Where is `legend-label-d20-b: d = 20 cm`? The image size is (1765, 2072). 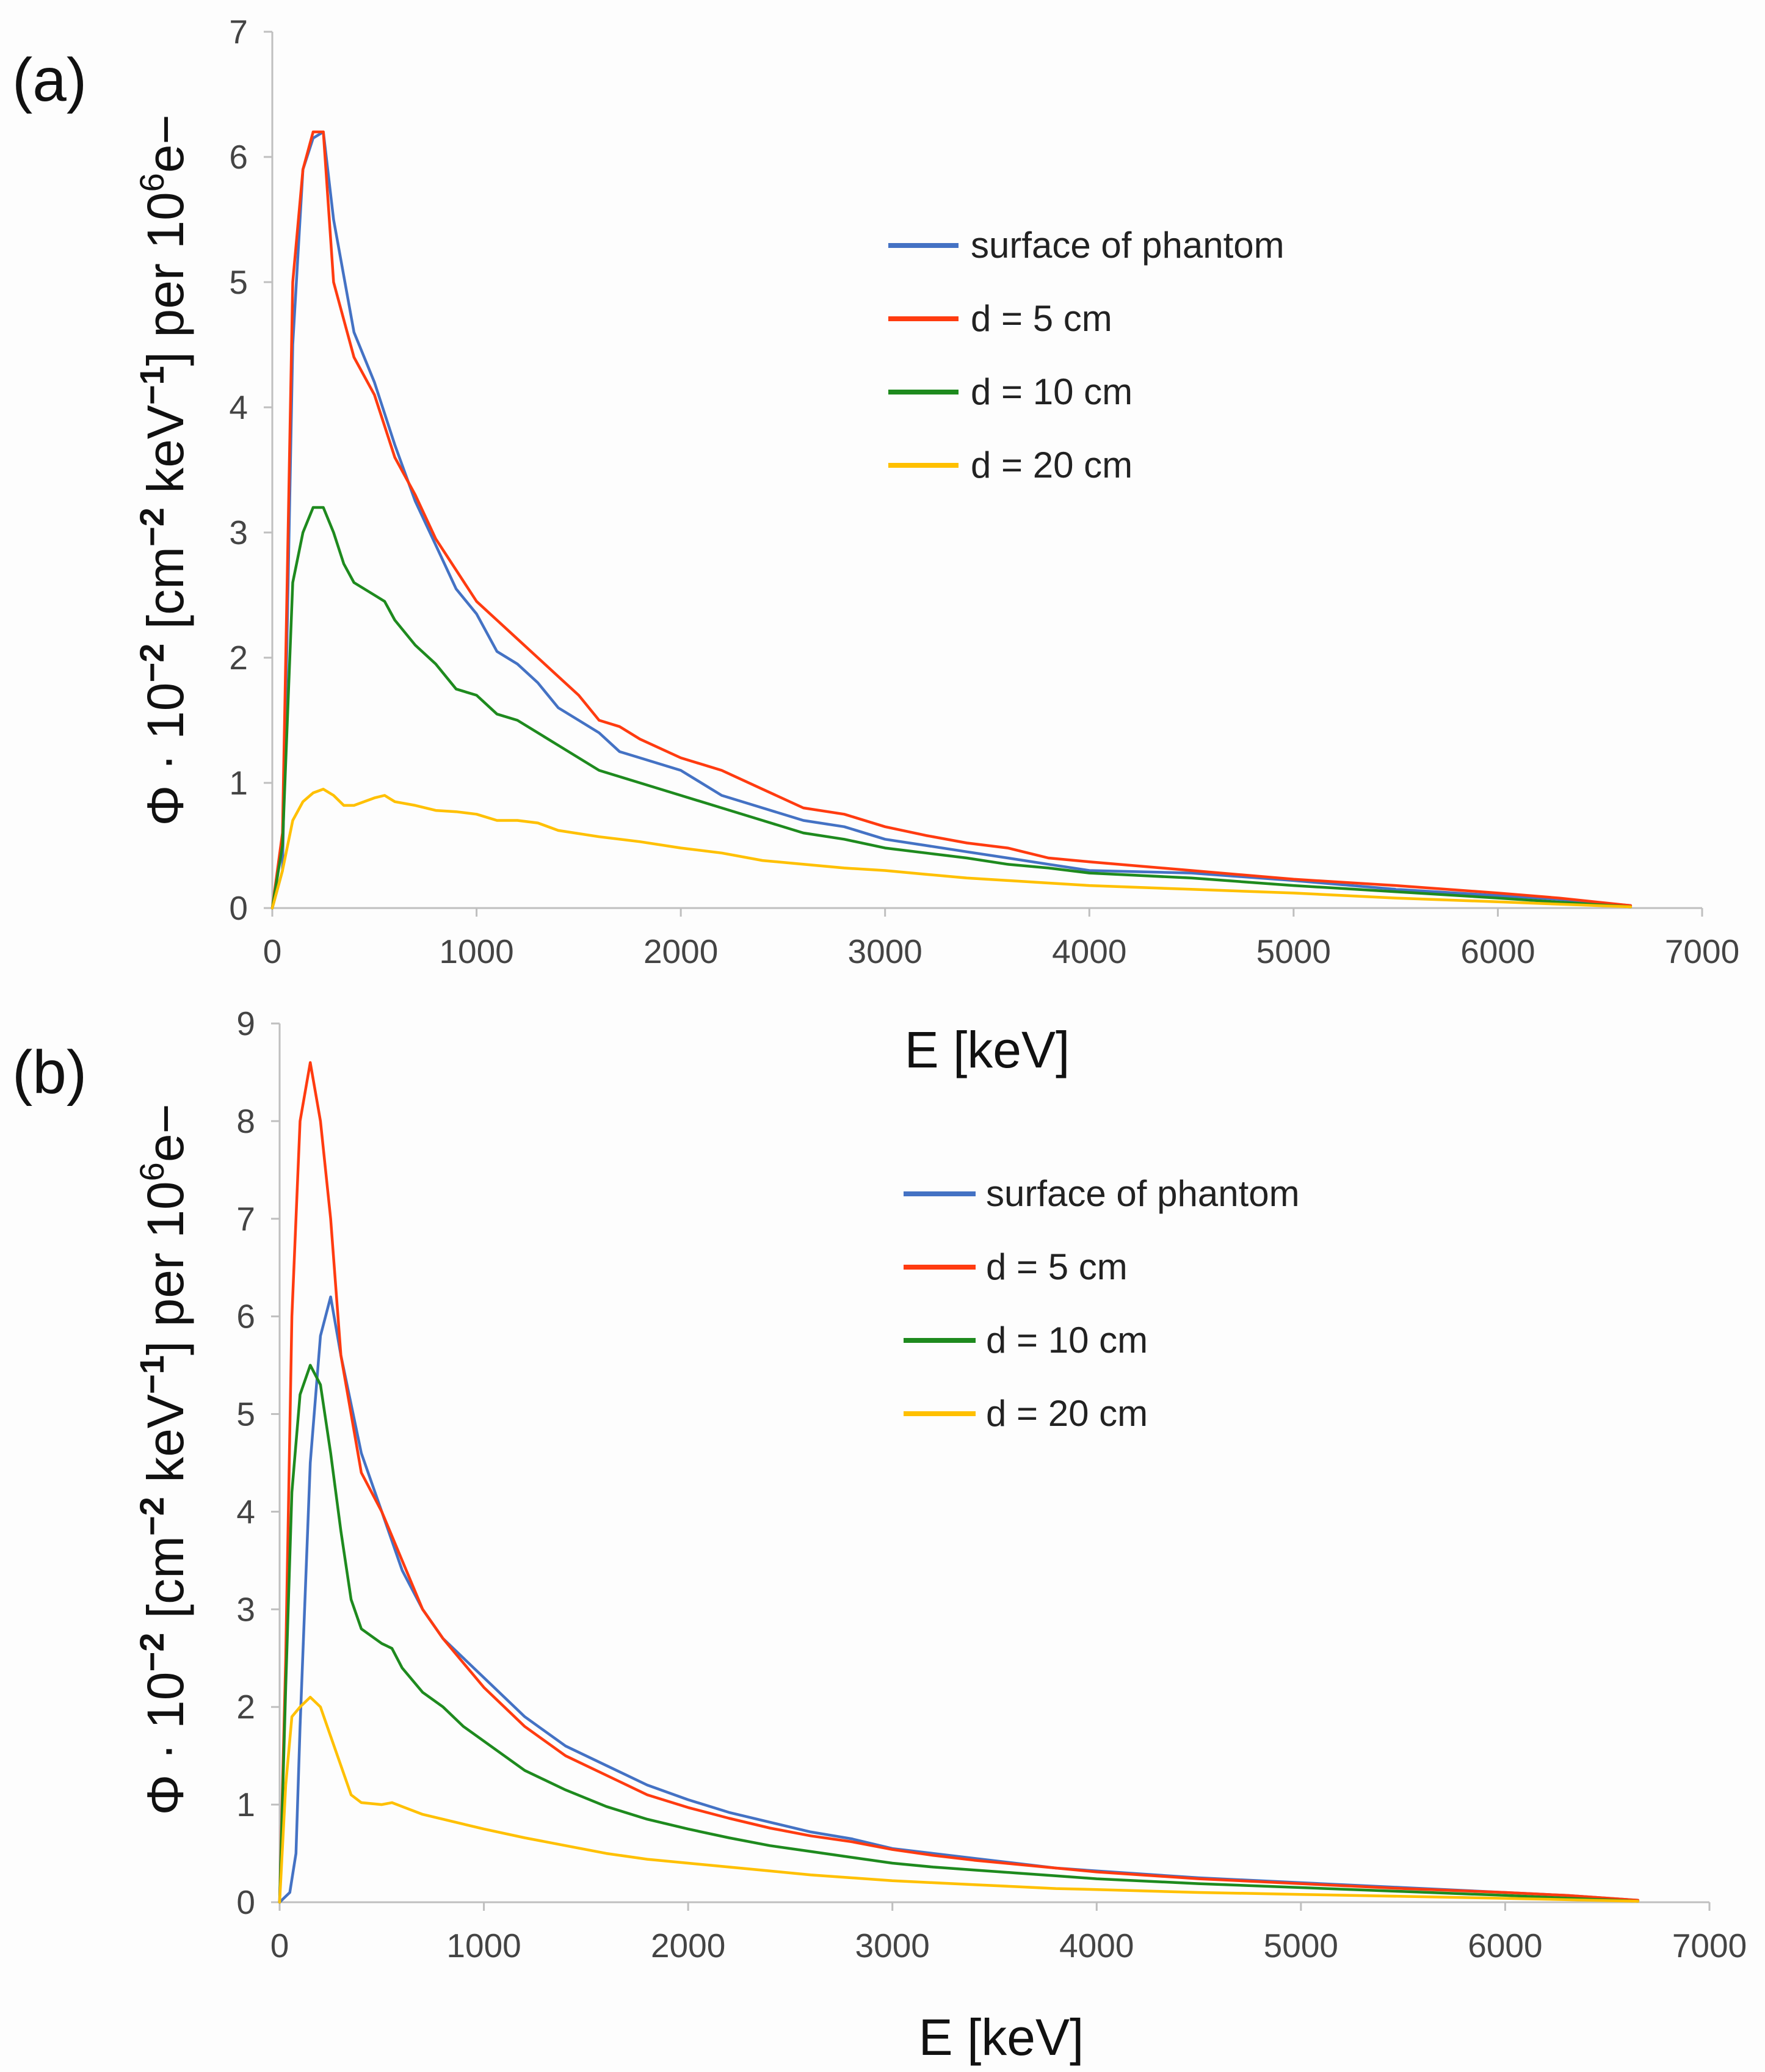
legend-label-d20-b: d = 20 cm is located at coordinates (1067, 1413).